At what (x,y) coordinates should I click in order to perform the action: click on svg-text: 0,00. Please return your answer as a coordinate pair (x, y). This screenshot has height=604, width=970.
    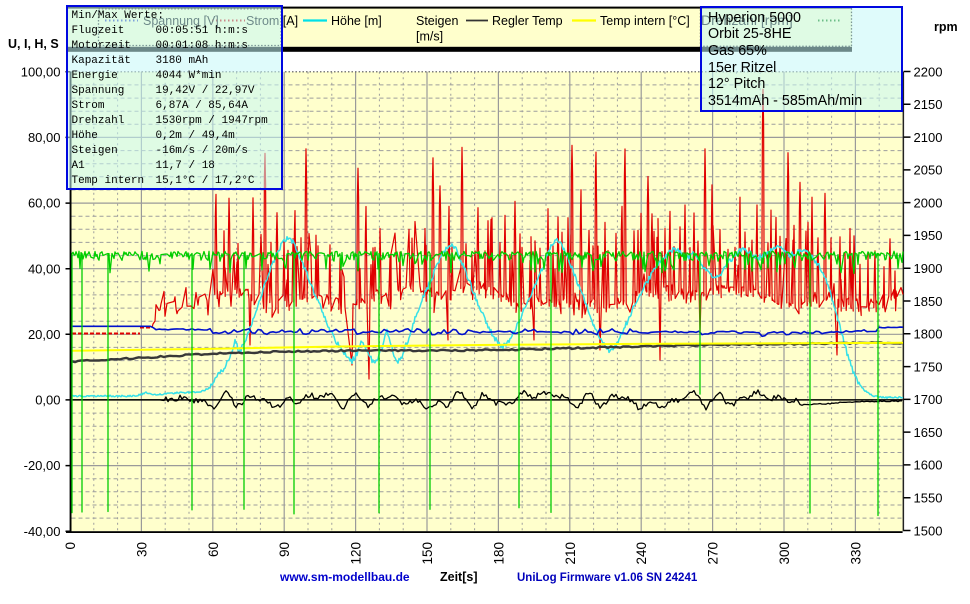
    Looking at the image, I should click on (47, 400).